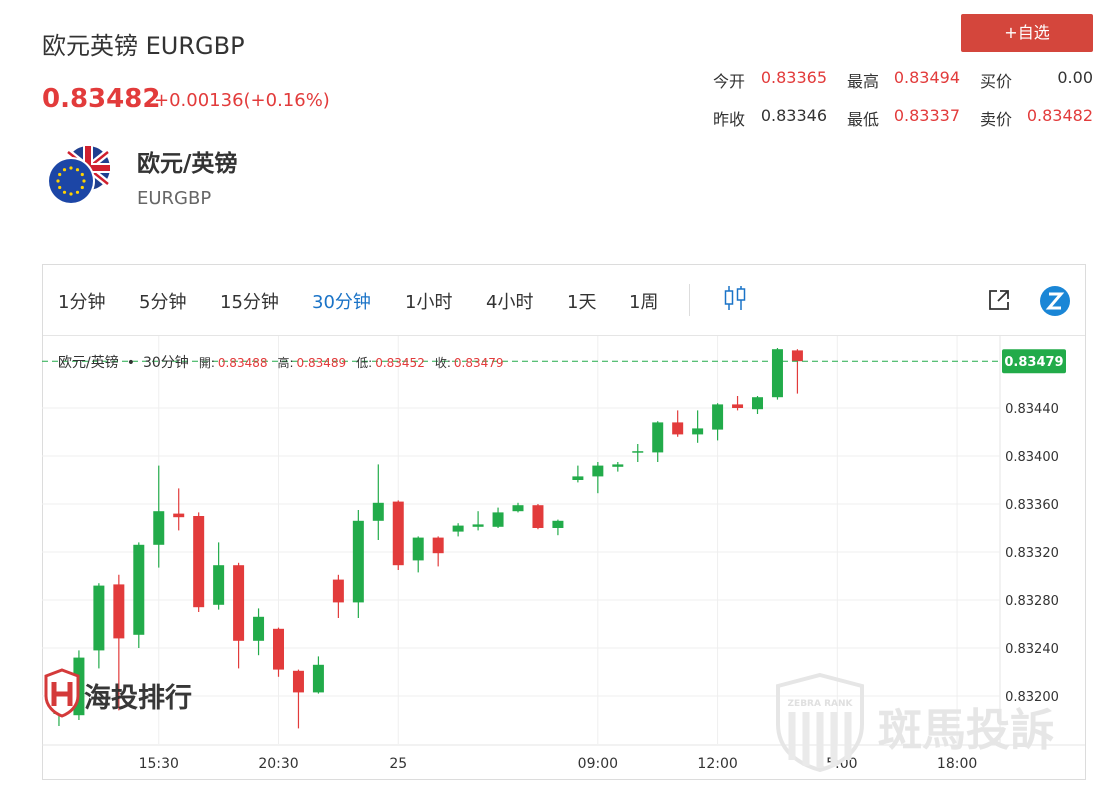 The width and height of the screenshot is (1100, 785). I want to click on legend-field-value: 0.83452, so click(400, 363).